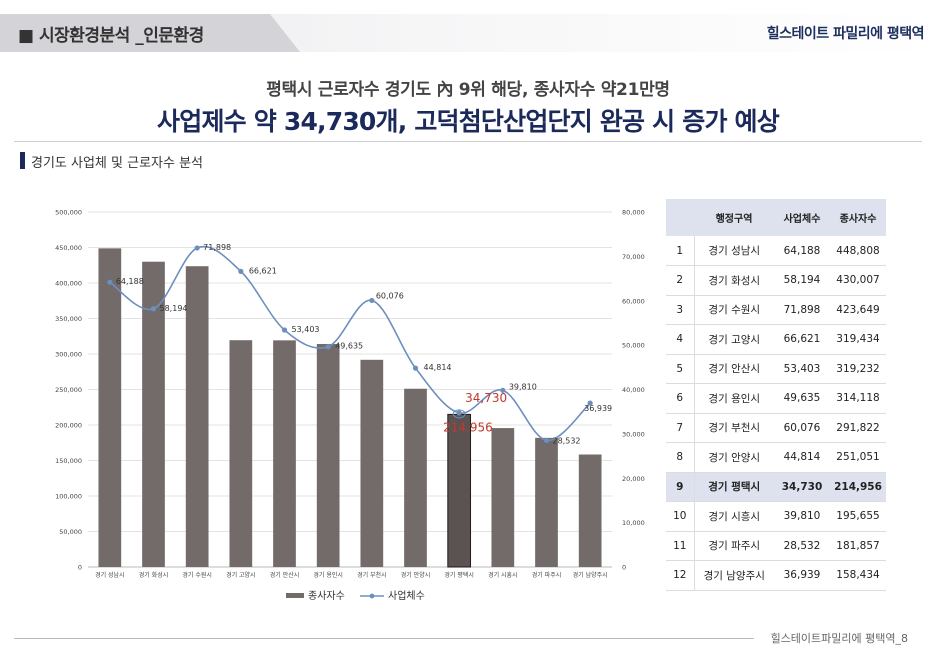 The image size is (936, 659). Describe the element at coordinates (547, 575) in the screenshot. I see `x-tick-label: 경기 파주시` at that location.